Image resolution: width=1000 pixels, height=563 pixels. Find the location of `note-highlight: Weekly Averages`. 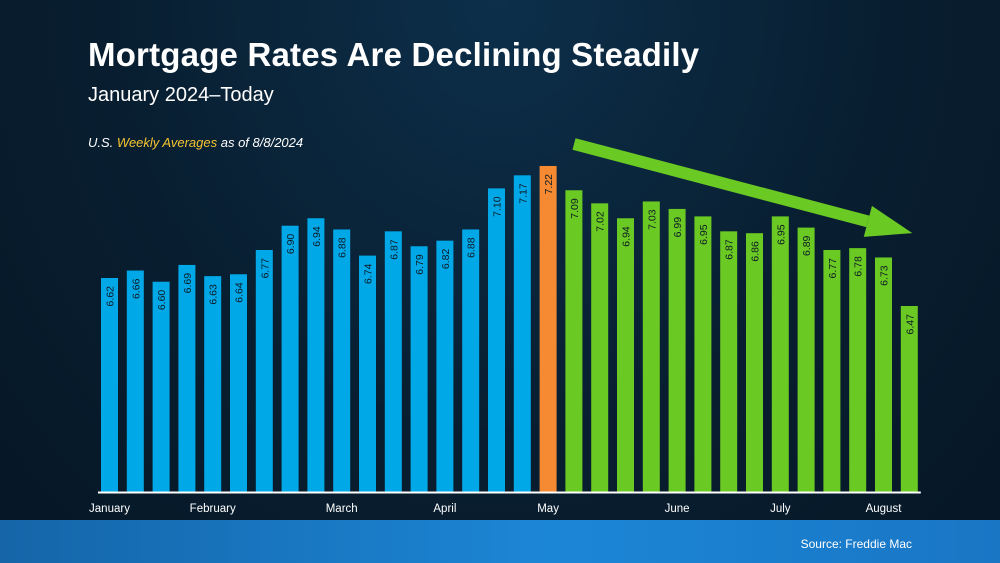

note-highlight: Weekly Averages is located at coordinates (167, 142).